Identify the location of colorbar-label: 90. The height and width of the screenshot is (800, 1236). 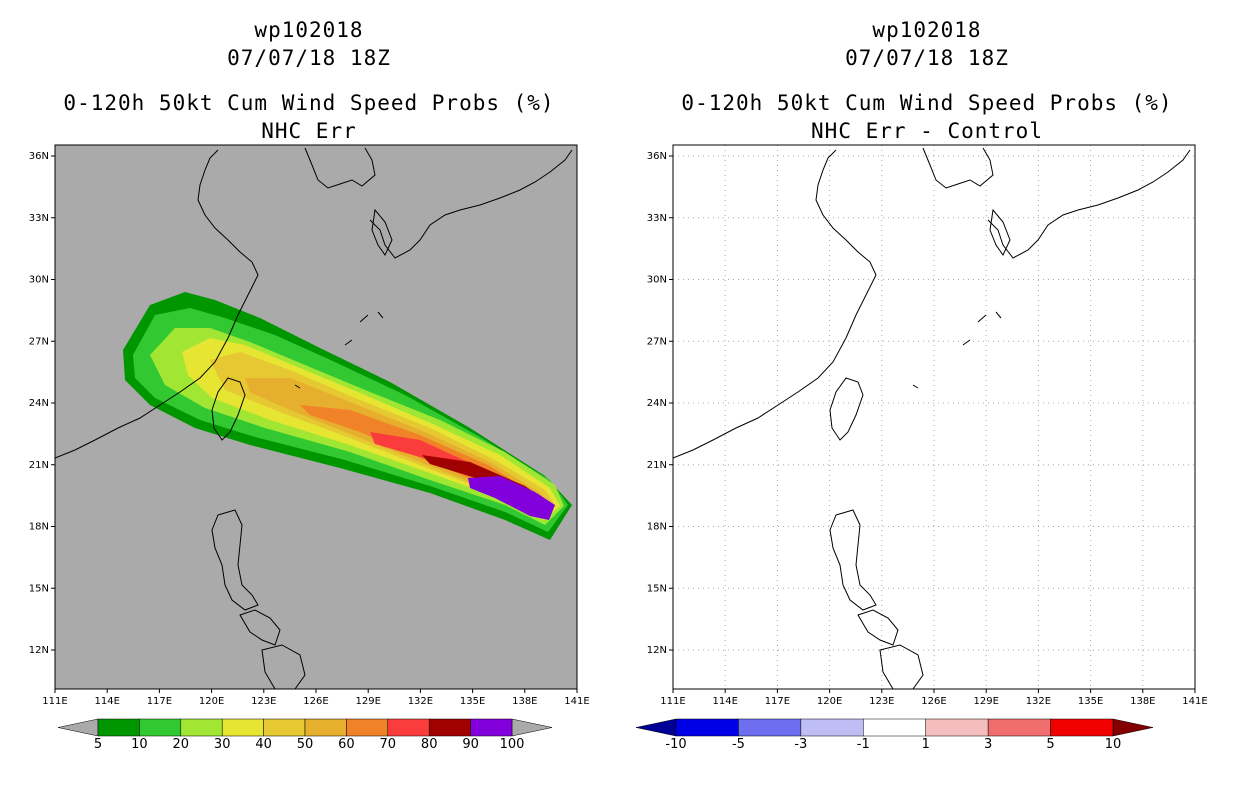
(470, 744).